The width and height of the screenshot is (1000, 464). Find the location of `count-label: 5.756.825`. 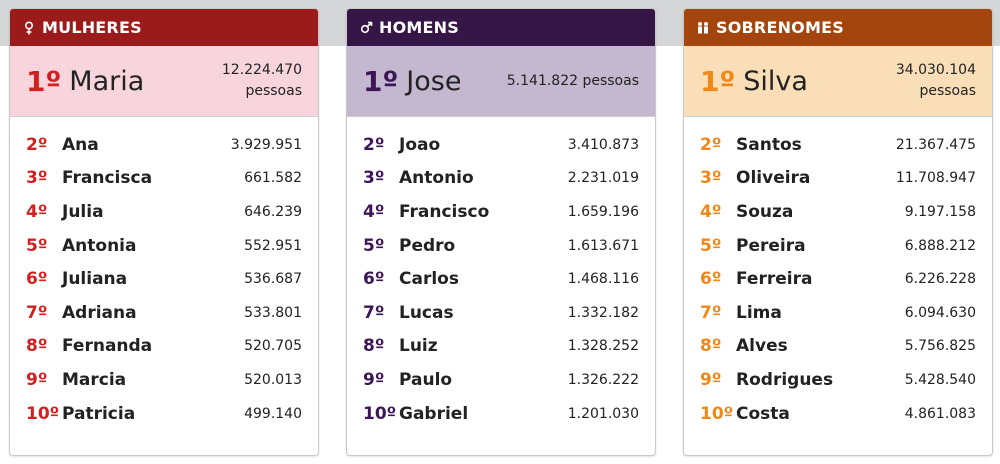

count-label: 5.756.825 is located at coordinates (940, 346).